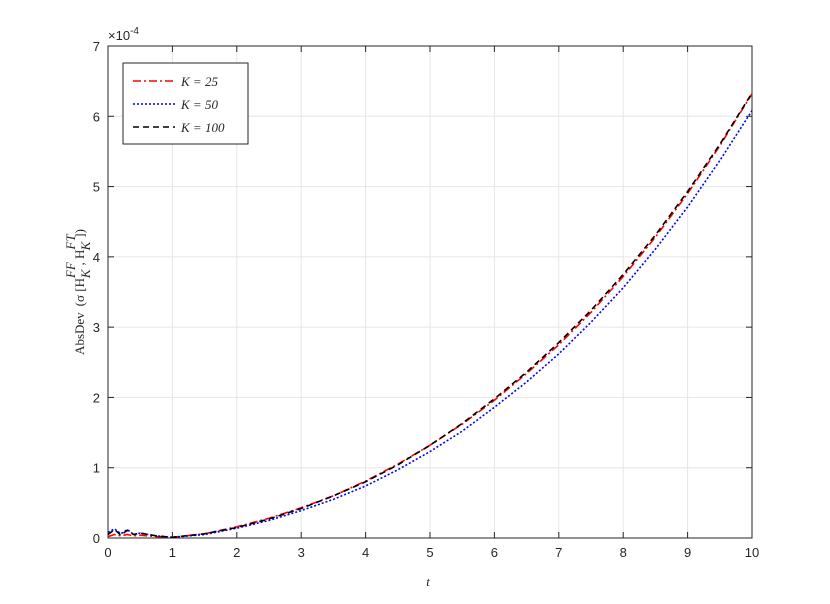 The image size is (830, 604). I want to click on x-tick-label: 8, so click(623, 552).